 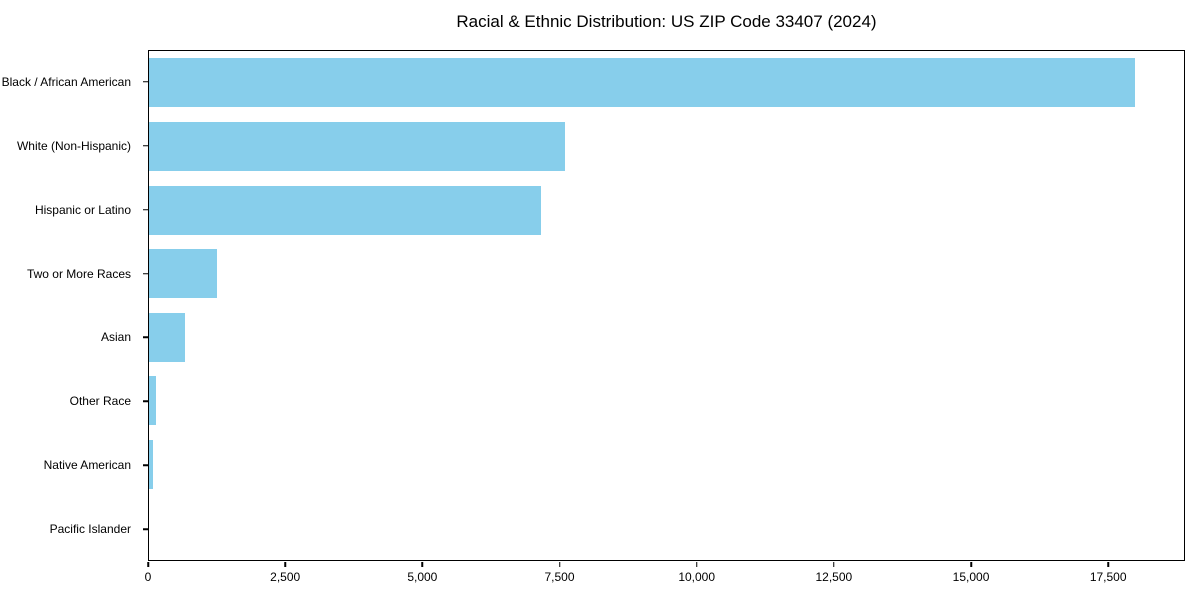 I want to click on bar-other-race, so click(x=152, y=401).